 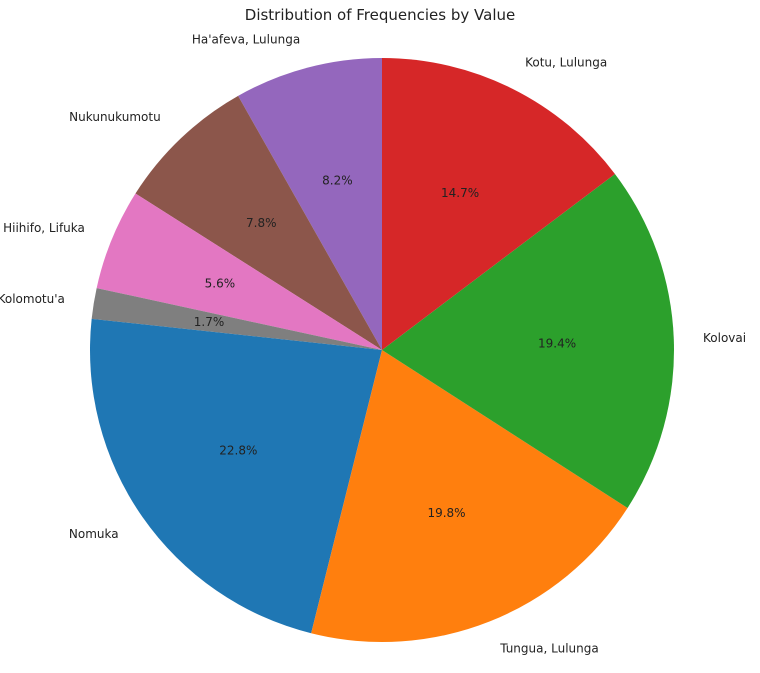 I want to click on category-label-hiihifo-lifuka: Hiihifo, Lifuka, so click(x=44, y=228).